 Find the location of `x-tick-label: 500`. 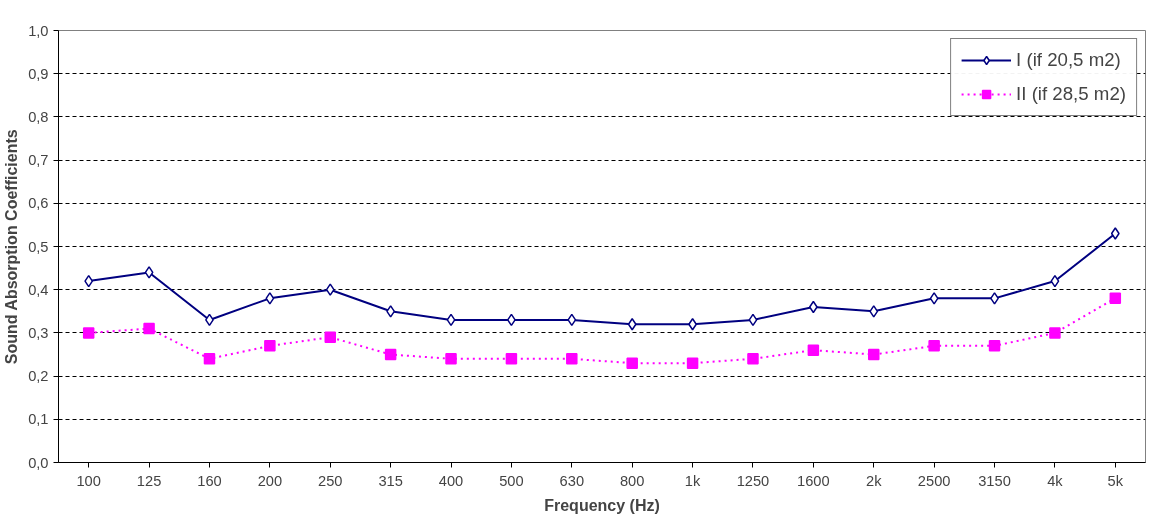

x-tick-label: 500 is located at coordinates (511, 480).